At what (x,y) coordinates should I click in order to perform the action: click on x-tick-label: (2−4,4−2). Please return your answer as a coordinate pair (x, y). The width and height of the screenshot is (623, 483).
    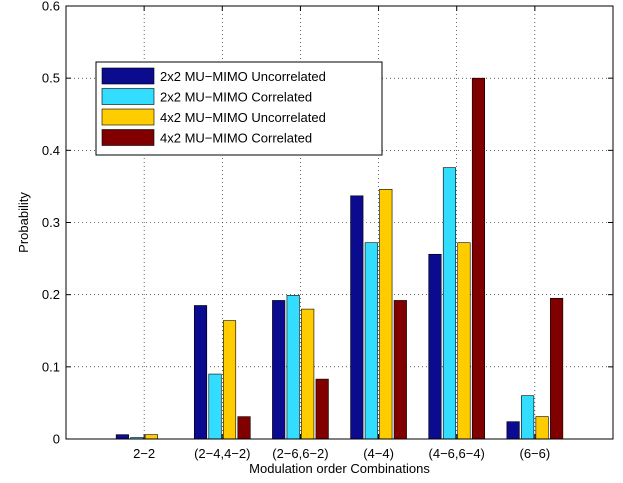
    Looking at the image, I should click on (222, 453).